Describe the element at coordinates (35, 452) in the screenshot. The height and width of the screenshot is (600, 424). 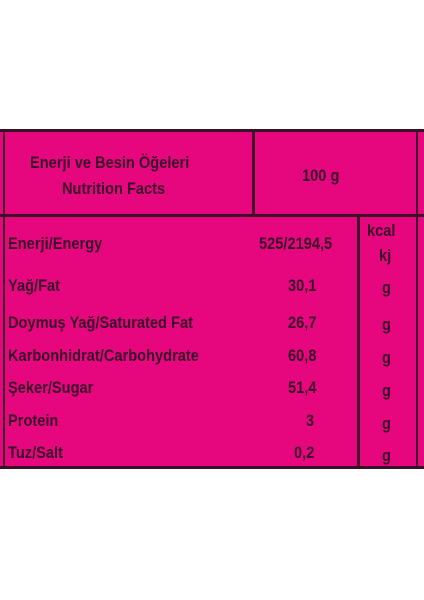
I see `row-name-salt: Tuz/Salt` at that location.